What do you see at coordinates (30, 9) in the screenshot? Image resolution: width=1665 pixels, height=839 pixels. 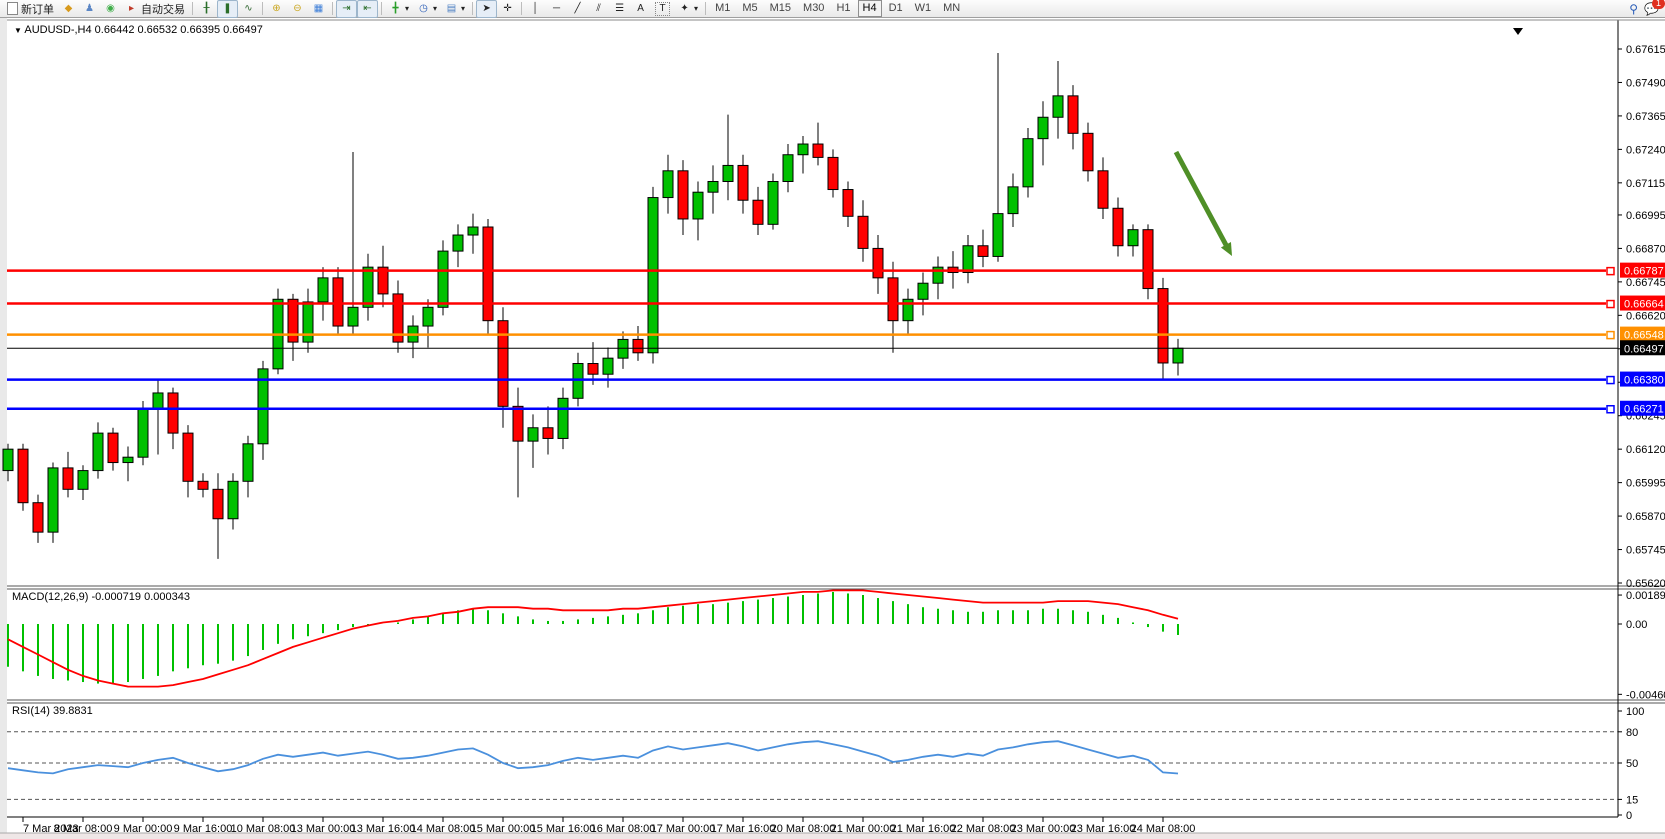 I see `new-order-button: 新订单` at bounding box center [30, 9].